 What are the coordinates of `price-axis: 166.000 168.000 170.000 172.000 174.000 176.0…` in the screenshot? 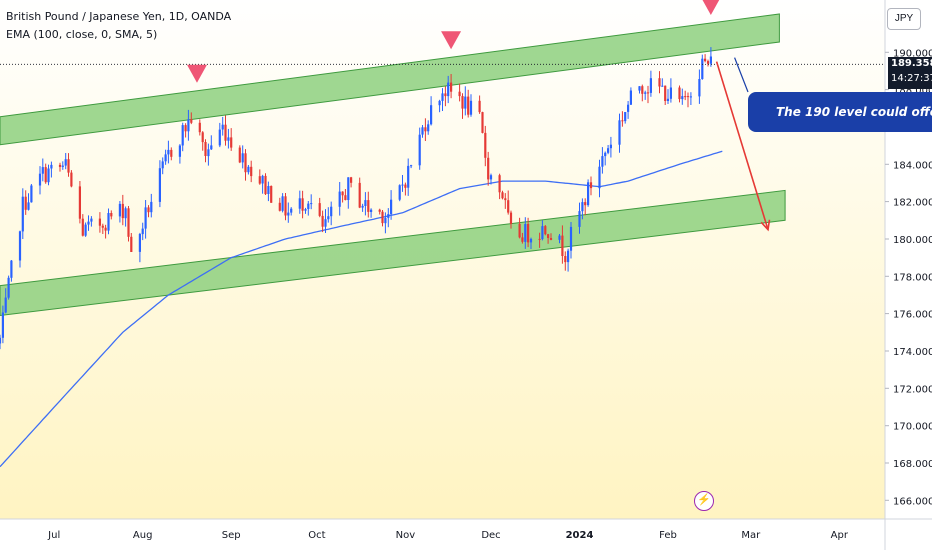 It's located at (908, 277).